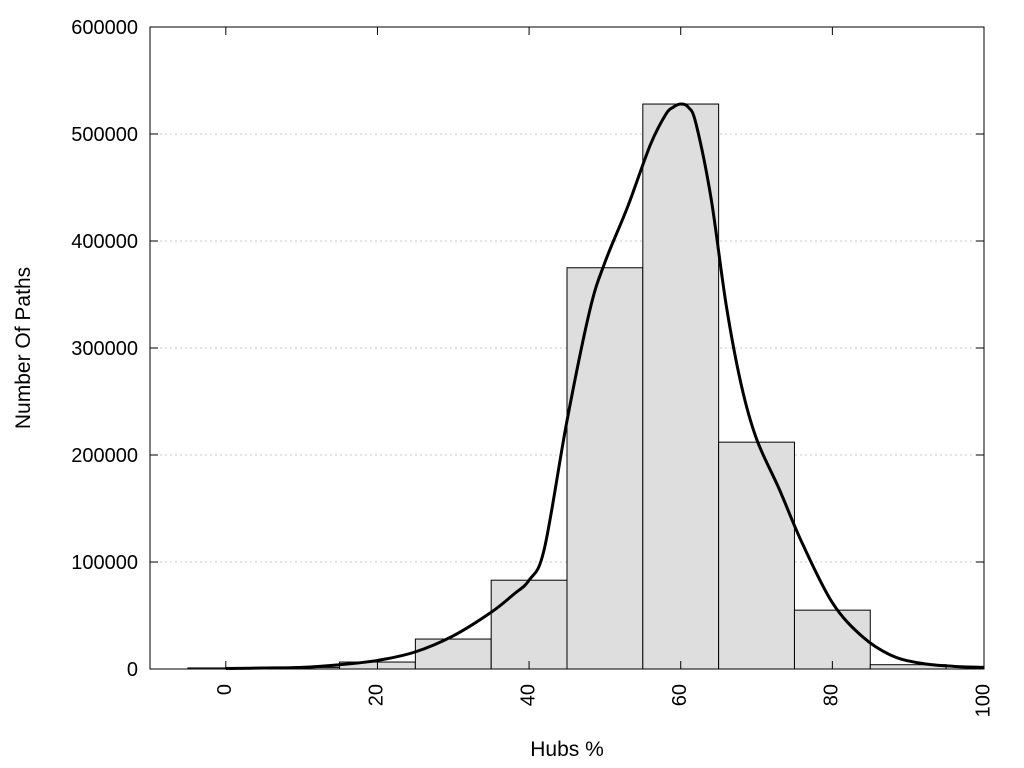  Describe the element at coordinates (983, 700) in the screenshot. I see `x-tick-label: 100` at that location.